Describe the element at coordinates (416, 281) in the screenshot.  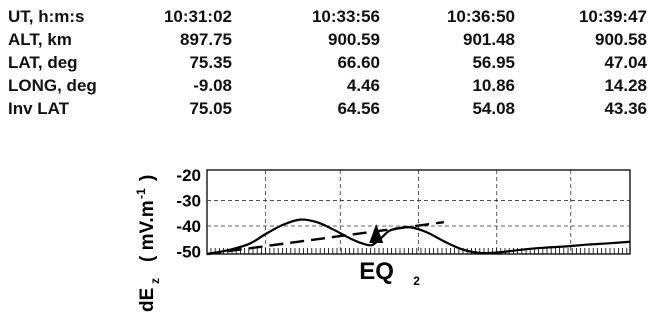
I see `eq-annotation-subscript: 2` at that location.